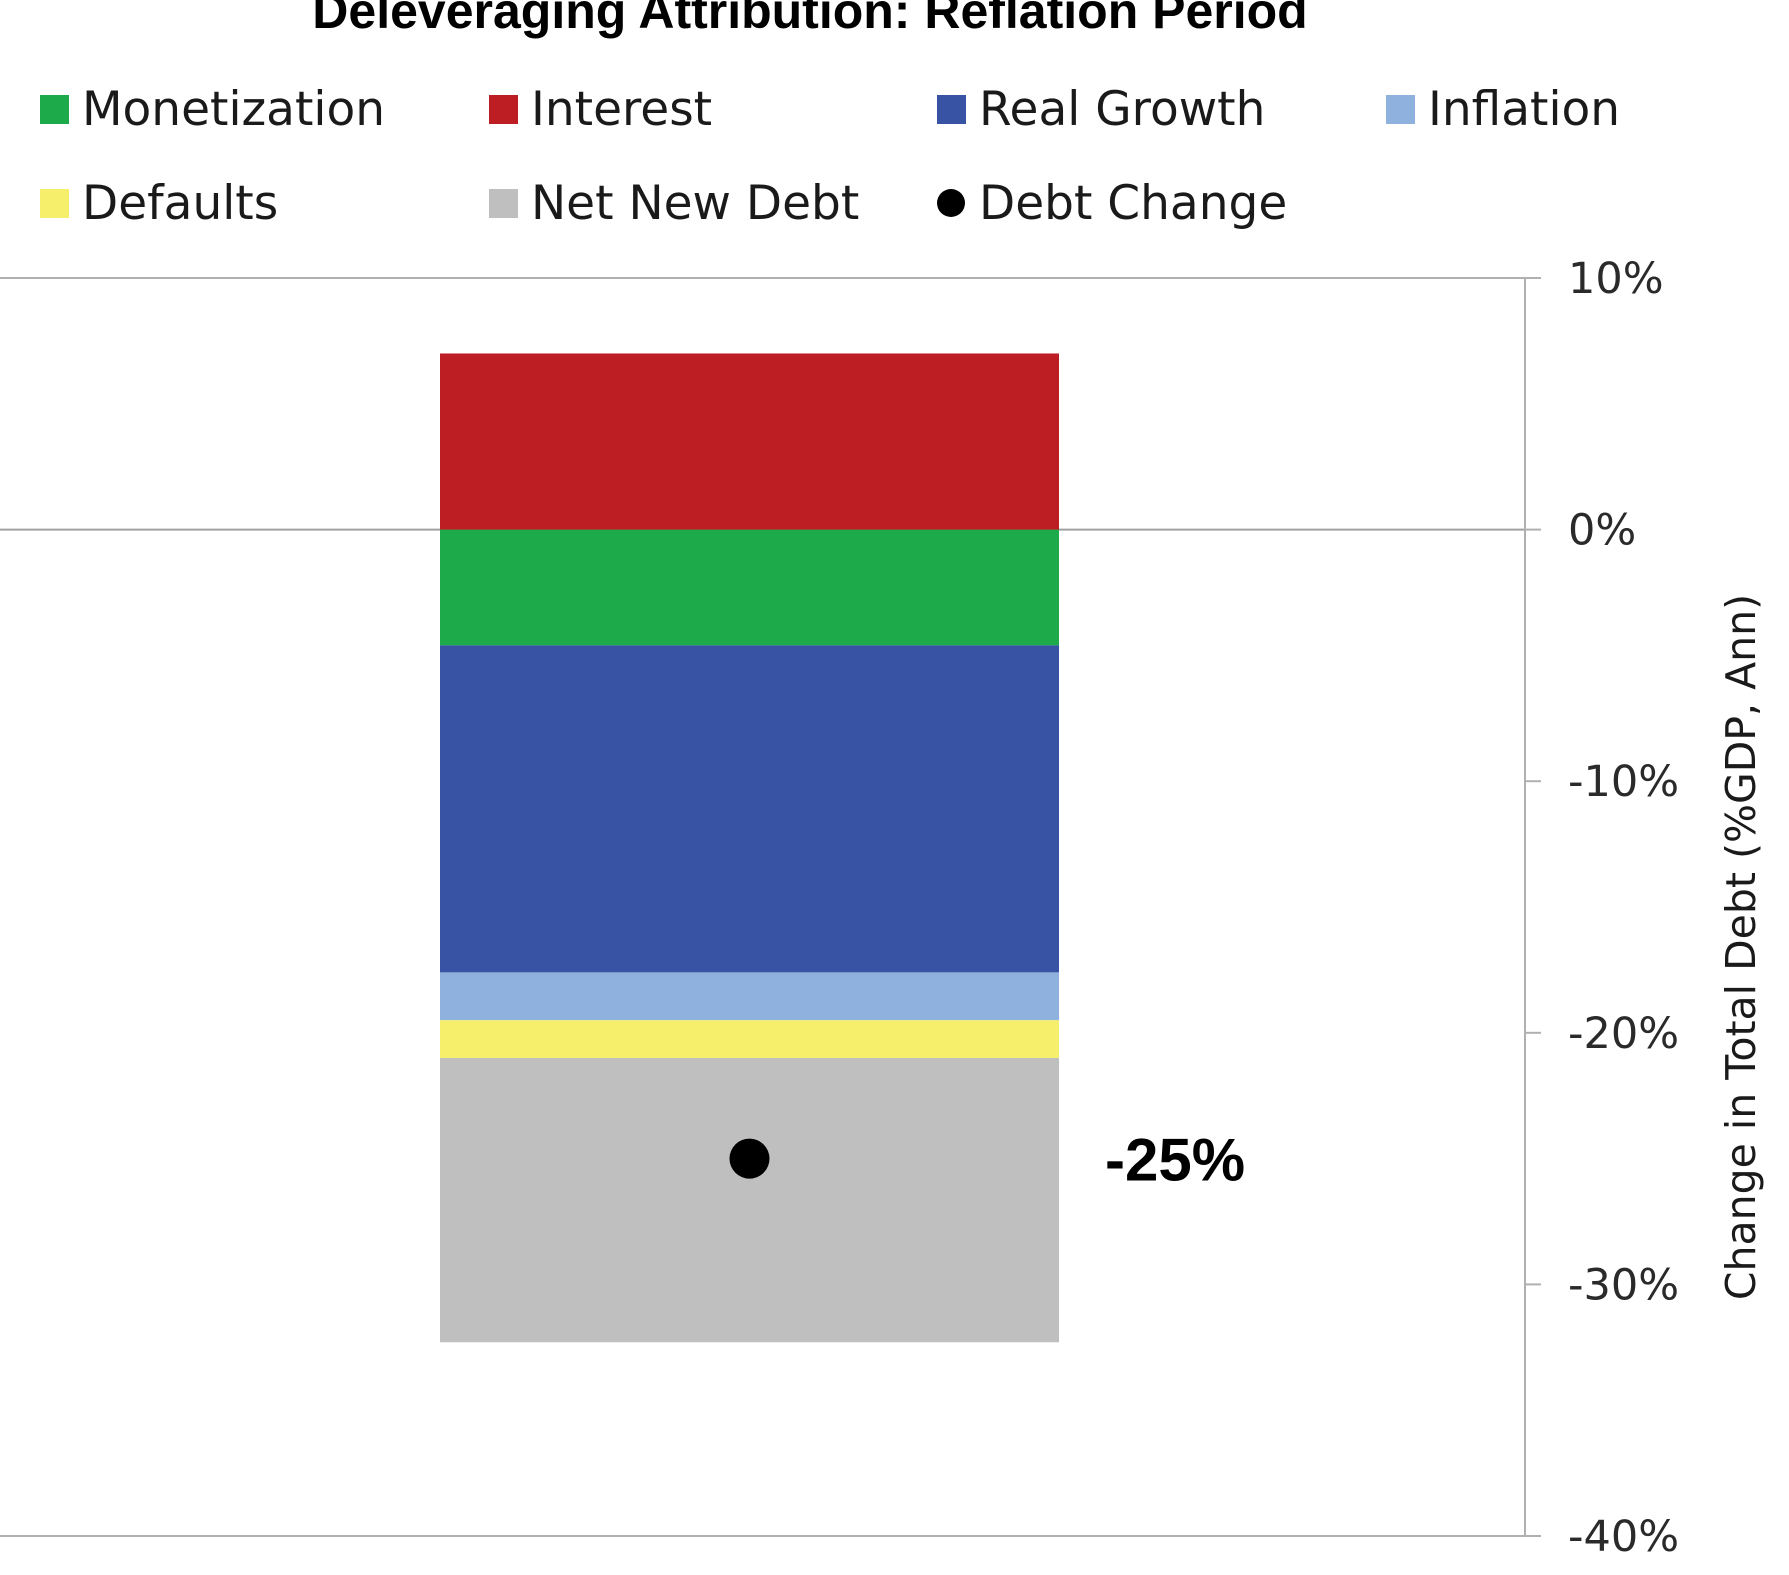 This screenshot has width=1789, height=1575. Describe the element at coordinates (1400, 109) in the screenshot. I see `legend-swatch-inflation` at that location.